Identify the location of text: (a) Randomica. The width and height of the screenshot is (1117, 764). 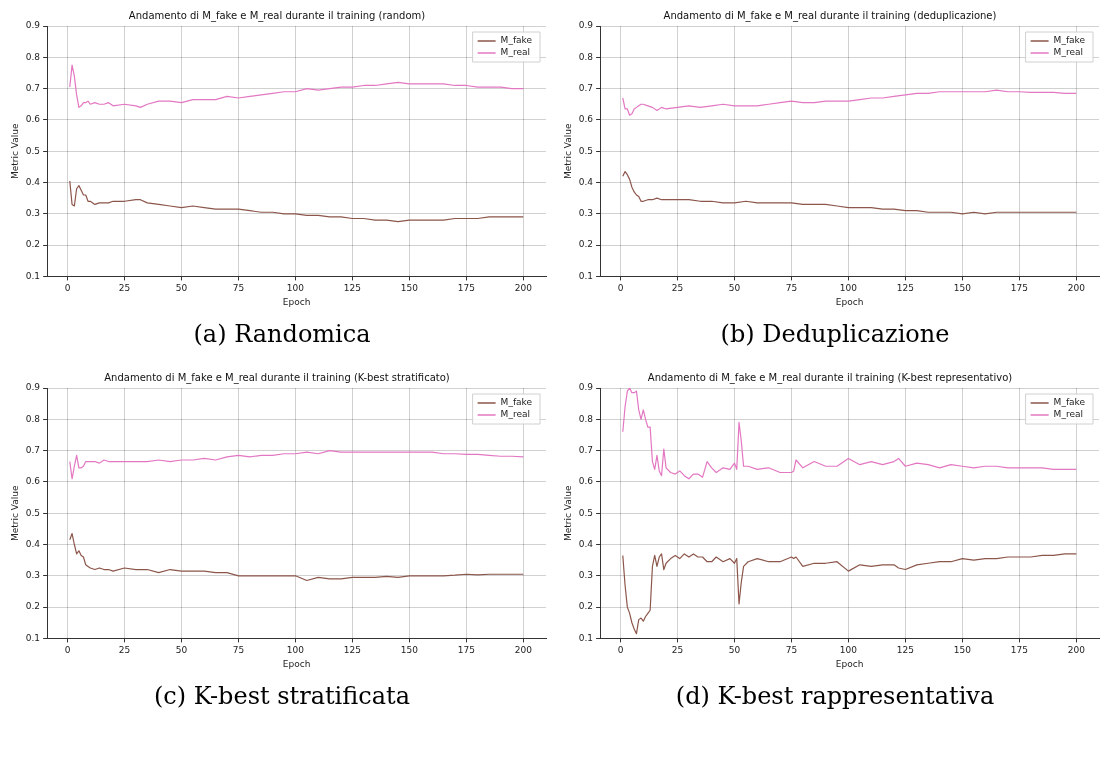
(282, 335).